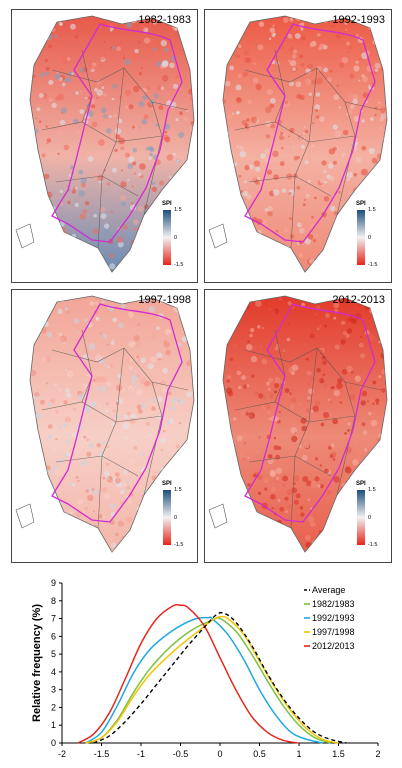 The image size is (402, 768). What do you see at coordinates (141, 754) in the screenshot?
I see `x-tick-label: -1` at bounding box center [141, 754].